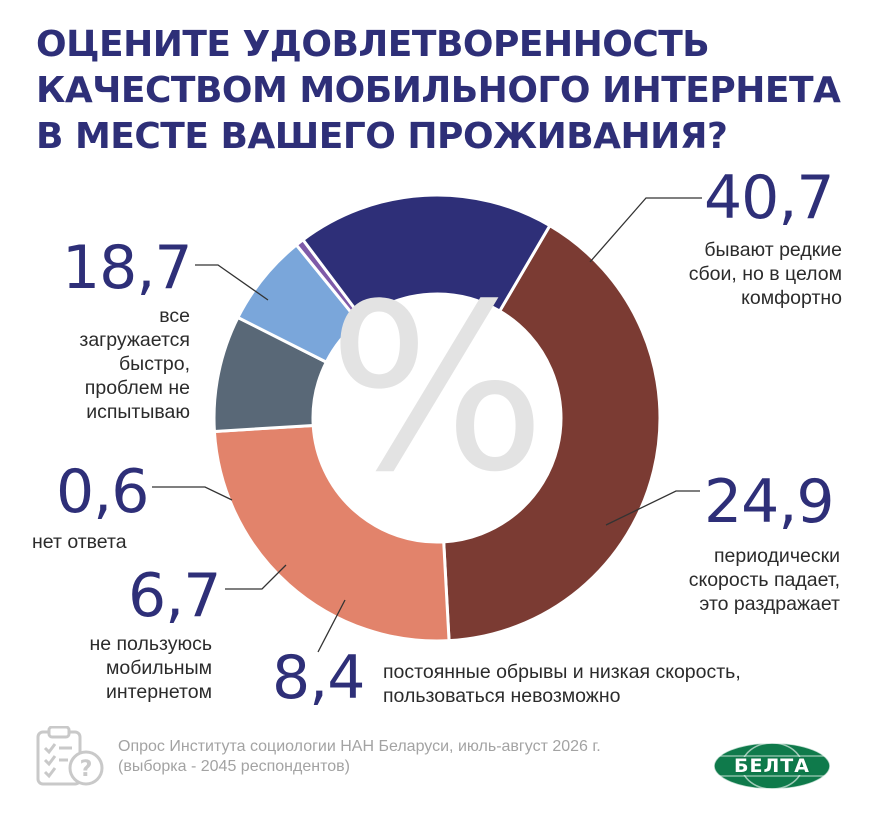 The image size is (870, 813). What do you see at coordinates (437, 389) in the screenshot?
I see `center-percent-symbol: %` at bounding box center [437, 389].